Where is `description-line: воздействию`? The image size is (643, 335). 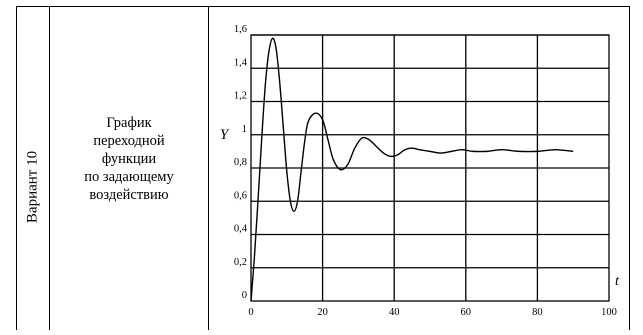 description-line: воздействию is located at coordinates (129, 194).